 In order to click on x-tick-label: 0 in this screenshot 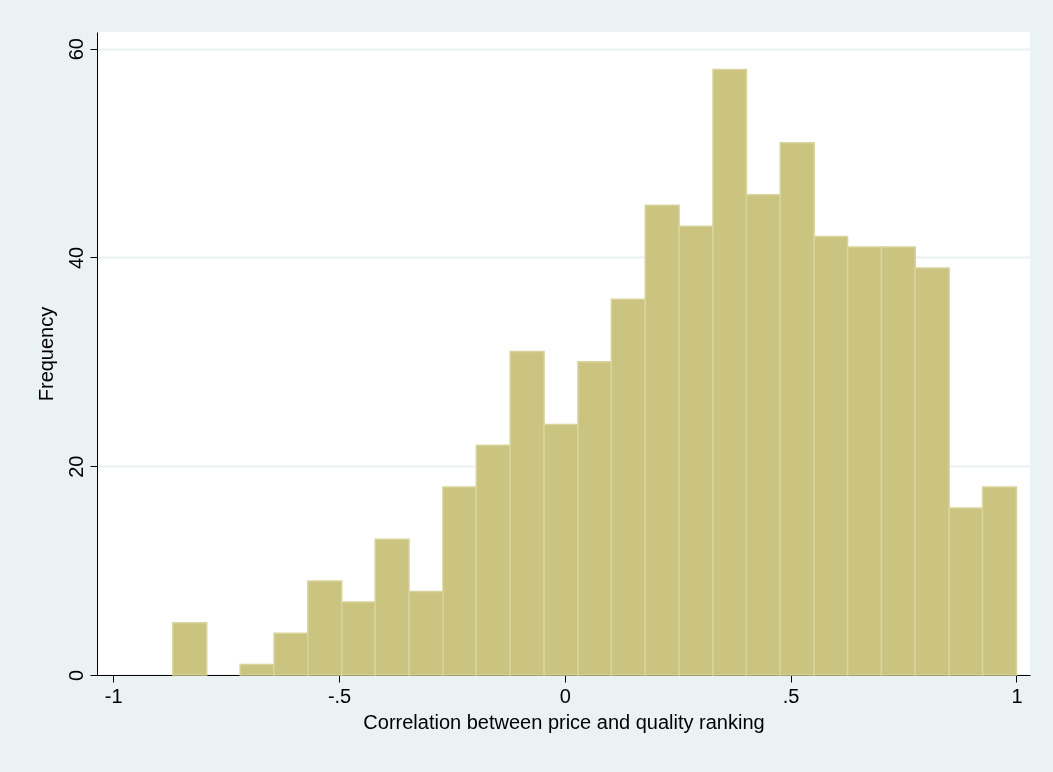, I will do `click(565, 695)`.